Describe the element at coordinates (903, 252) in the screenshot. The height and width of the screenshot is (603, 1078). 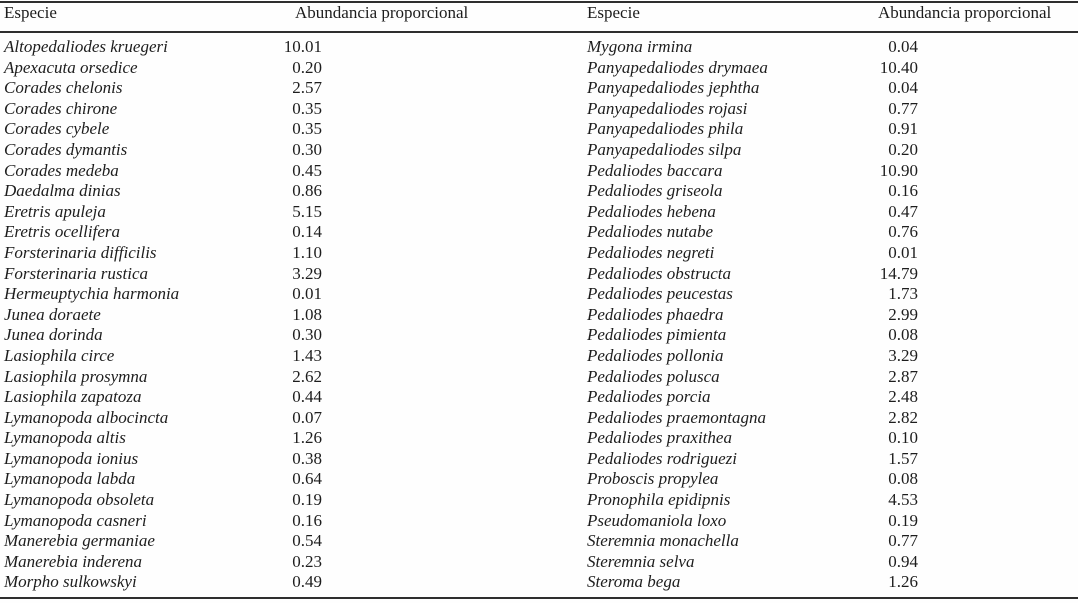
I see `abundance-value: 0.01` at that location.